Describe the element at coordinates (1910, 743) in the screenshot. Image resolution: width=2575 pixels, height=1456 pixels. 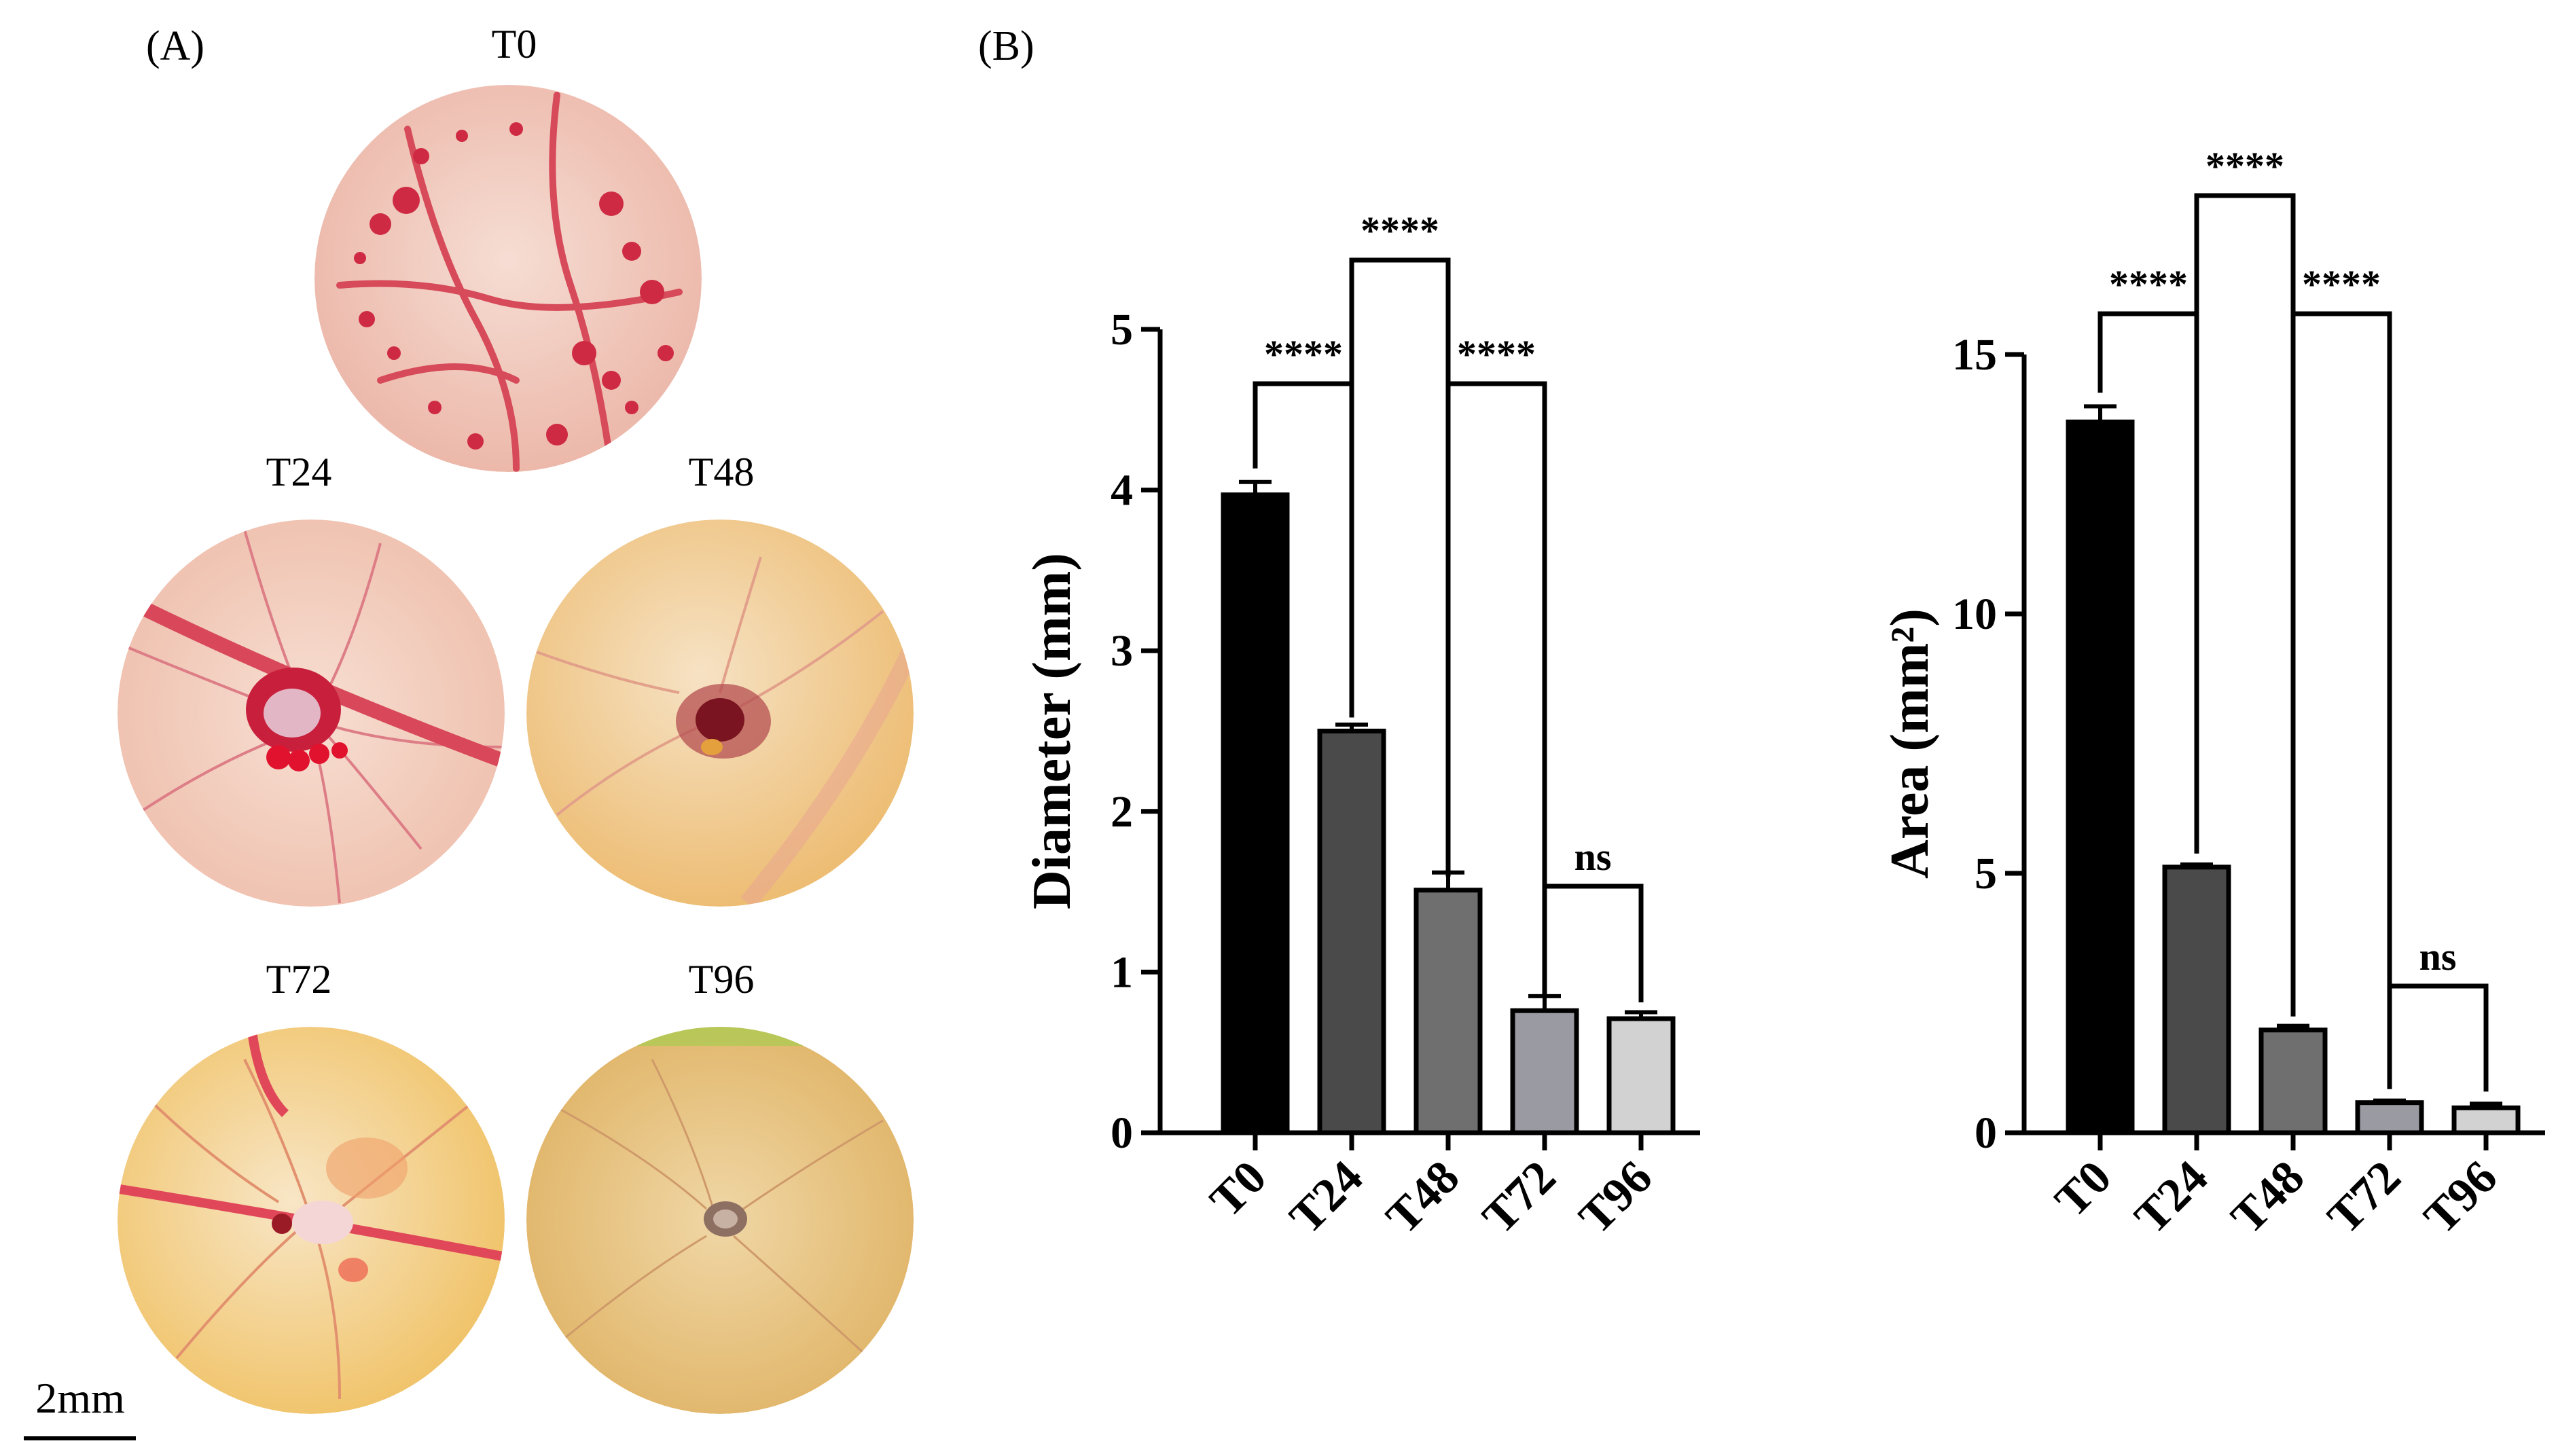
I see `y-axis-title: Area (mm²)` at that location.